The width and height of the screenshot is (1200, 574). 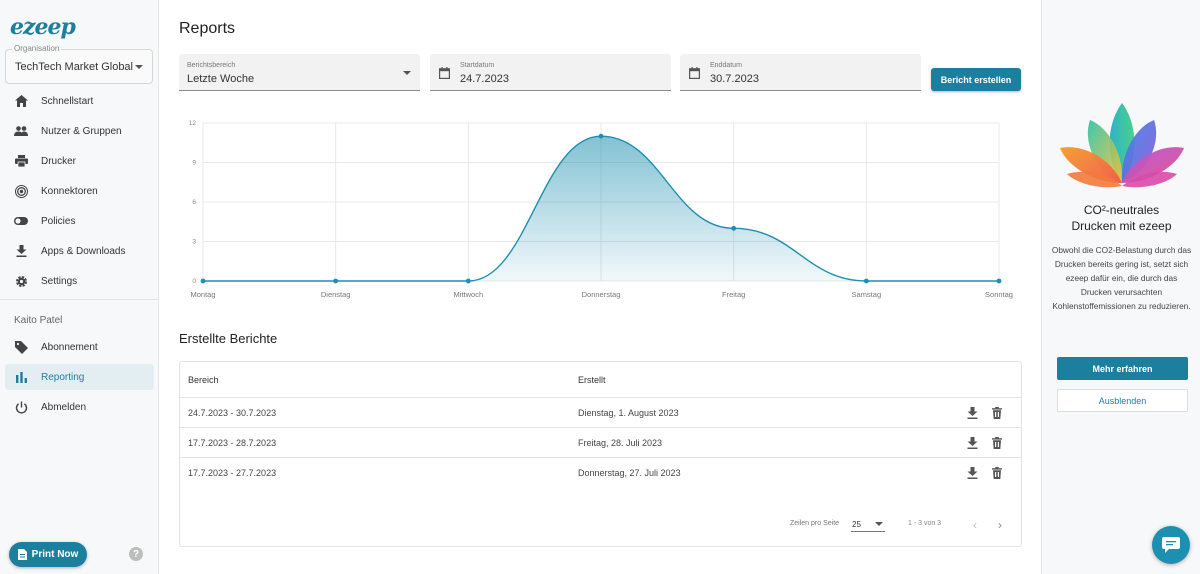 What do you see at coordinates (800, 72) in the screenshot?
I see `end-date-field: Enddatum 30.7.2023` at bounding box center [800, 72].